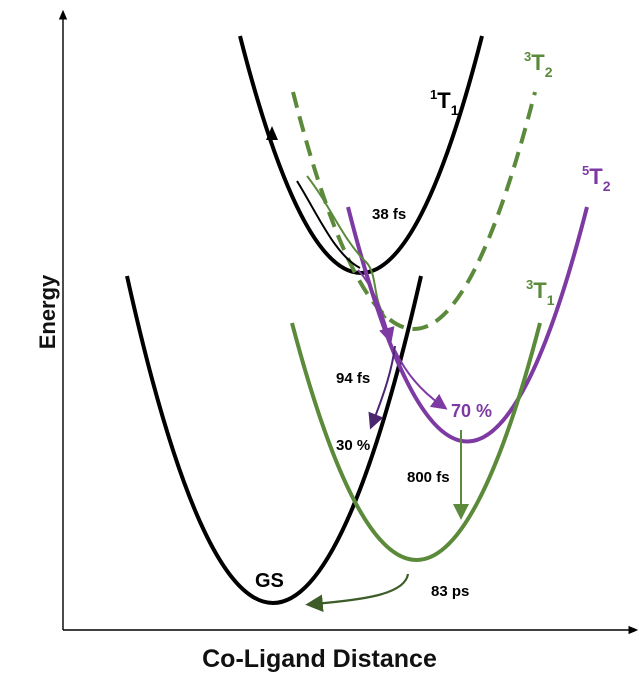 The height and width of the screenshot is (679, 639). I want to click on label-quintet-t2: 5T2, so click(596, 178).